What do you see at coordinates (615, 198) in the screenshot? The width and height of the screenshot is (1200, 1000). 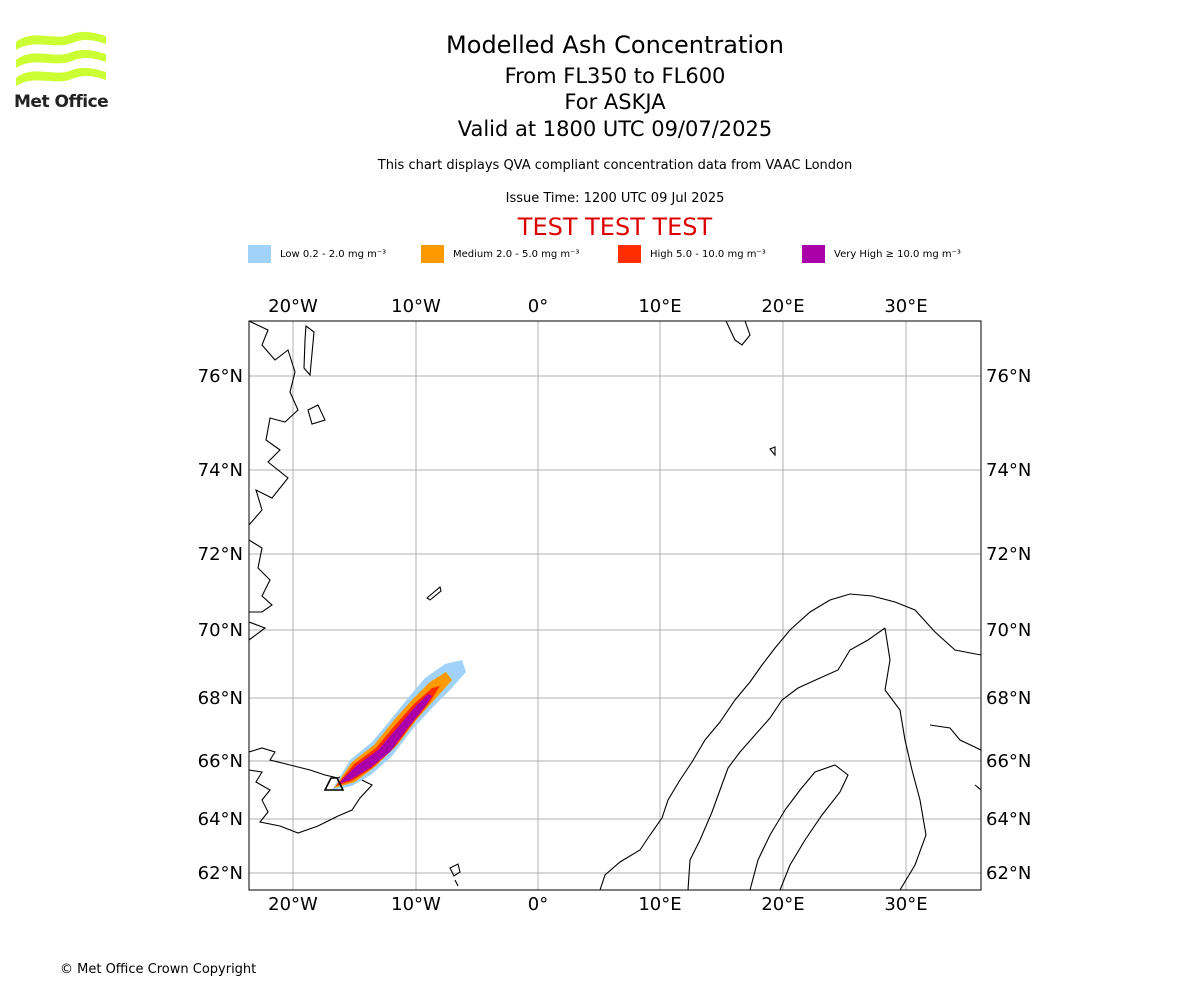 I see `issue-time: Issue Time: 1200 UTC 09 Jul 2025` at bounding box center [615, 198].